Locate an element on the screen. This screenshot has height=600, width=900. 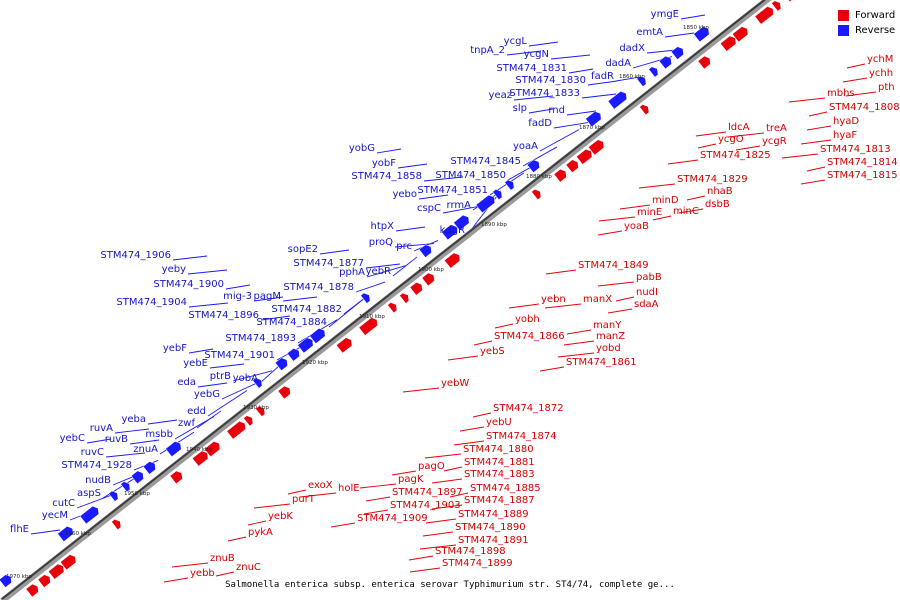
gene-label-stm474-1815: STM474_1815 is located at coordinates (862, 175).